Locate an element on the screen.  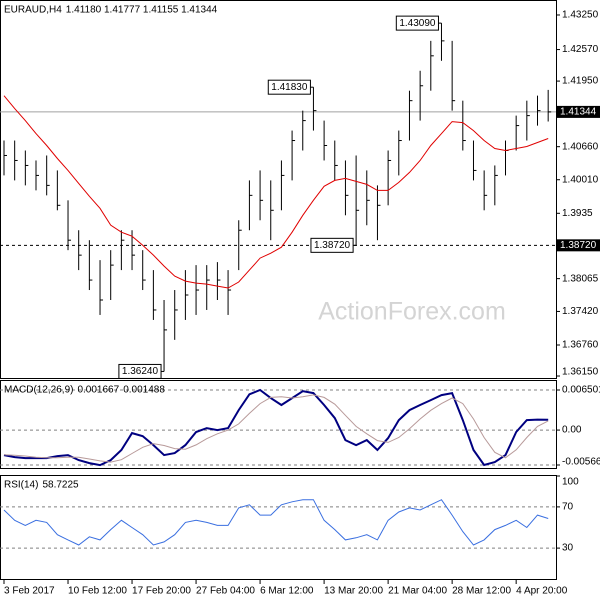
y-tick-label: 30 is located at coordinates (568, 548).